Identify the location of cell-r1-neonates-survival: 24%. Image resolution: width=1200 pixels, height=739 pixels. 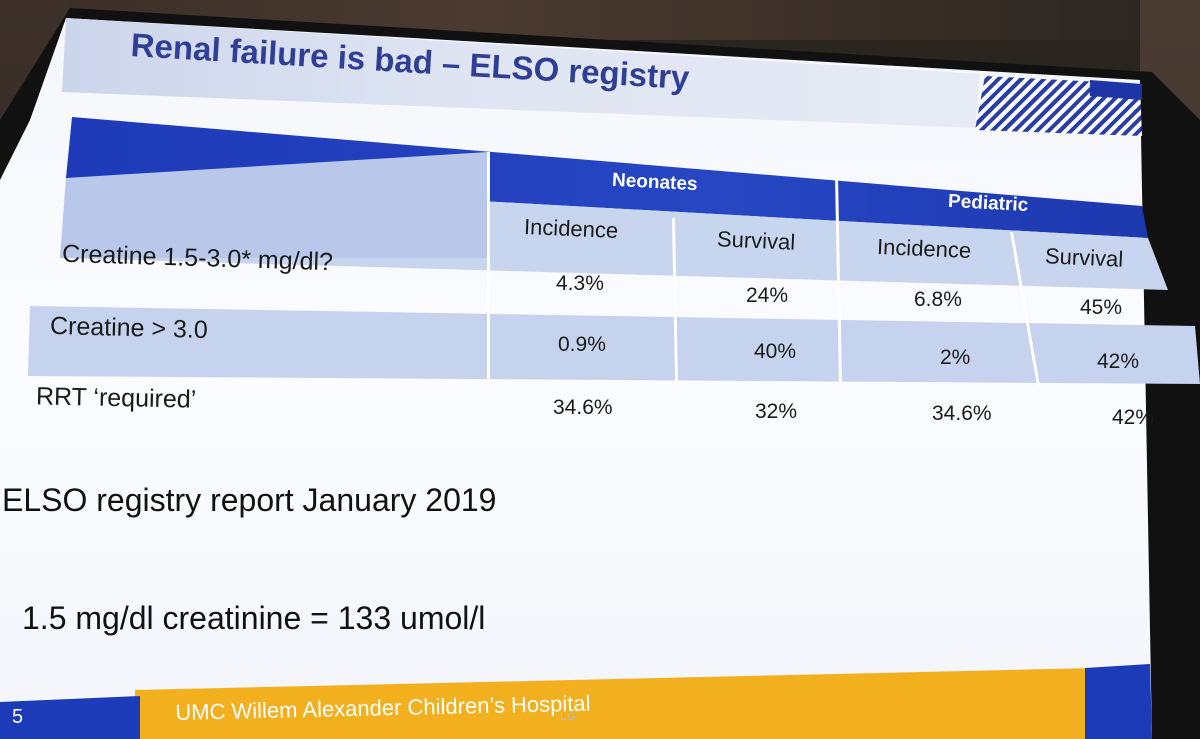
(767, 295).